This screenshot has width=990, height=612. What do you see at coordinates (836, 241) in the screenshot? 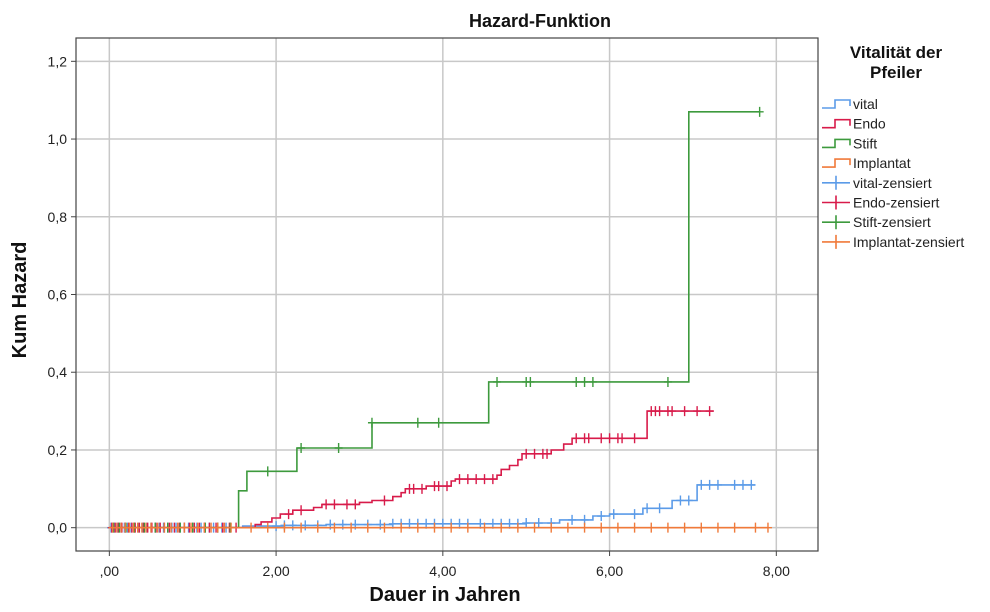
I see `legend-swatch-implantat-zensiert` at bounding box center [836, 241].